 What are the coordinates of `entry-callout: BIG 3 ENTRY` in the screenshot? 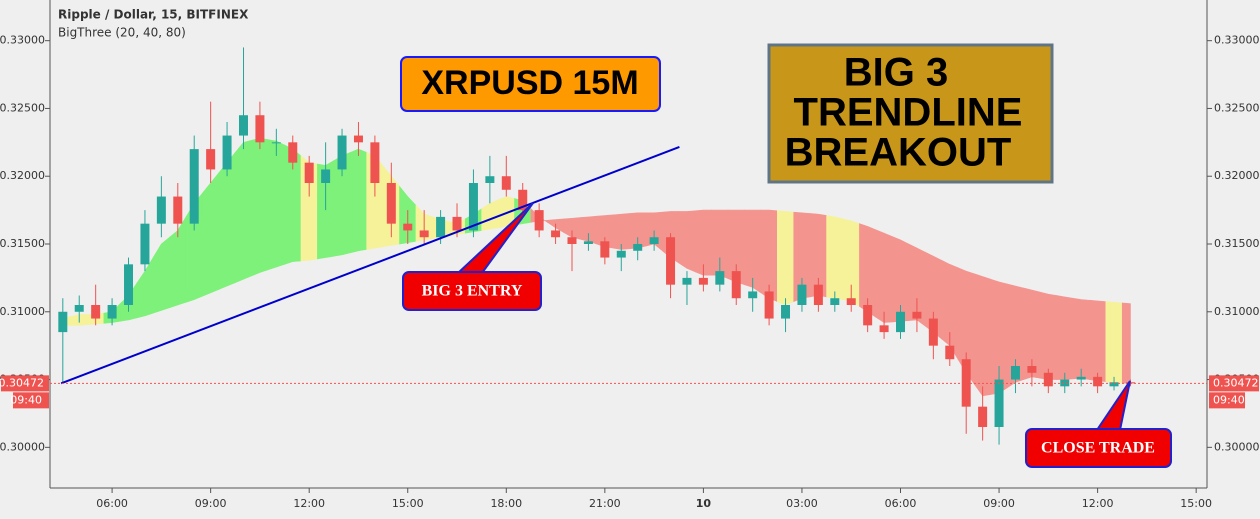 It's located at (472, 256).